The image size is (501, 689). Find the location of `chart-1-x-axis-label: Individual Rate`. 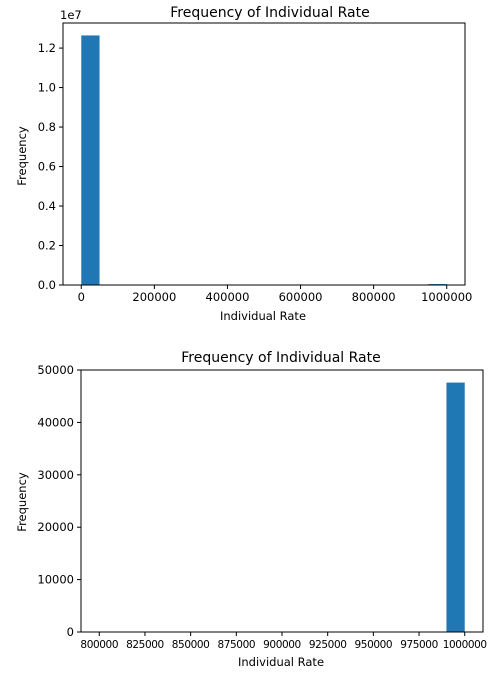

chart-1-x-axis-label: Individual Rate is located at coordinates (263, 316).